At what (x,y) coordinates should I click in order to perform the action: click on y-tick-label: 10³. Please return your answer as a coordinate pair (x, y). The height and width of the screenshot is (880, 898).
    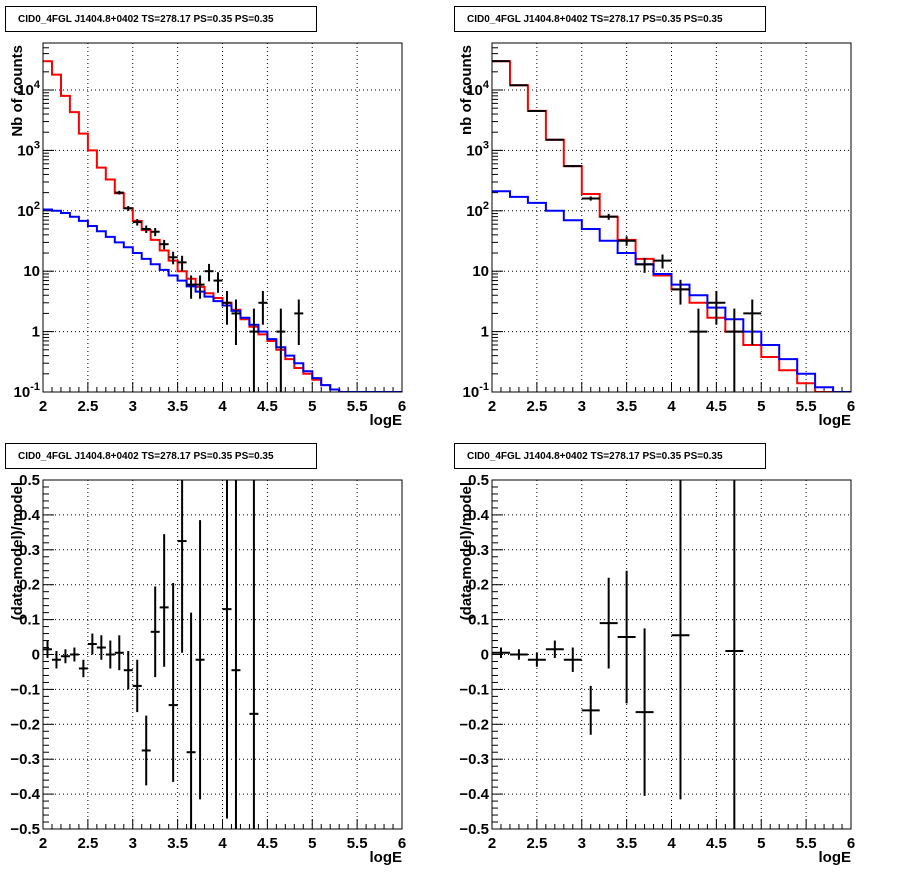
    Looking at the image, I should click on (477, 149).